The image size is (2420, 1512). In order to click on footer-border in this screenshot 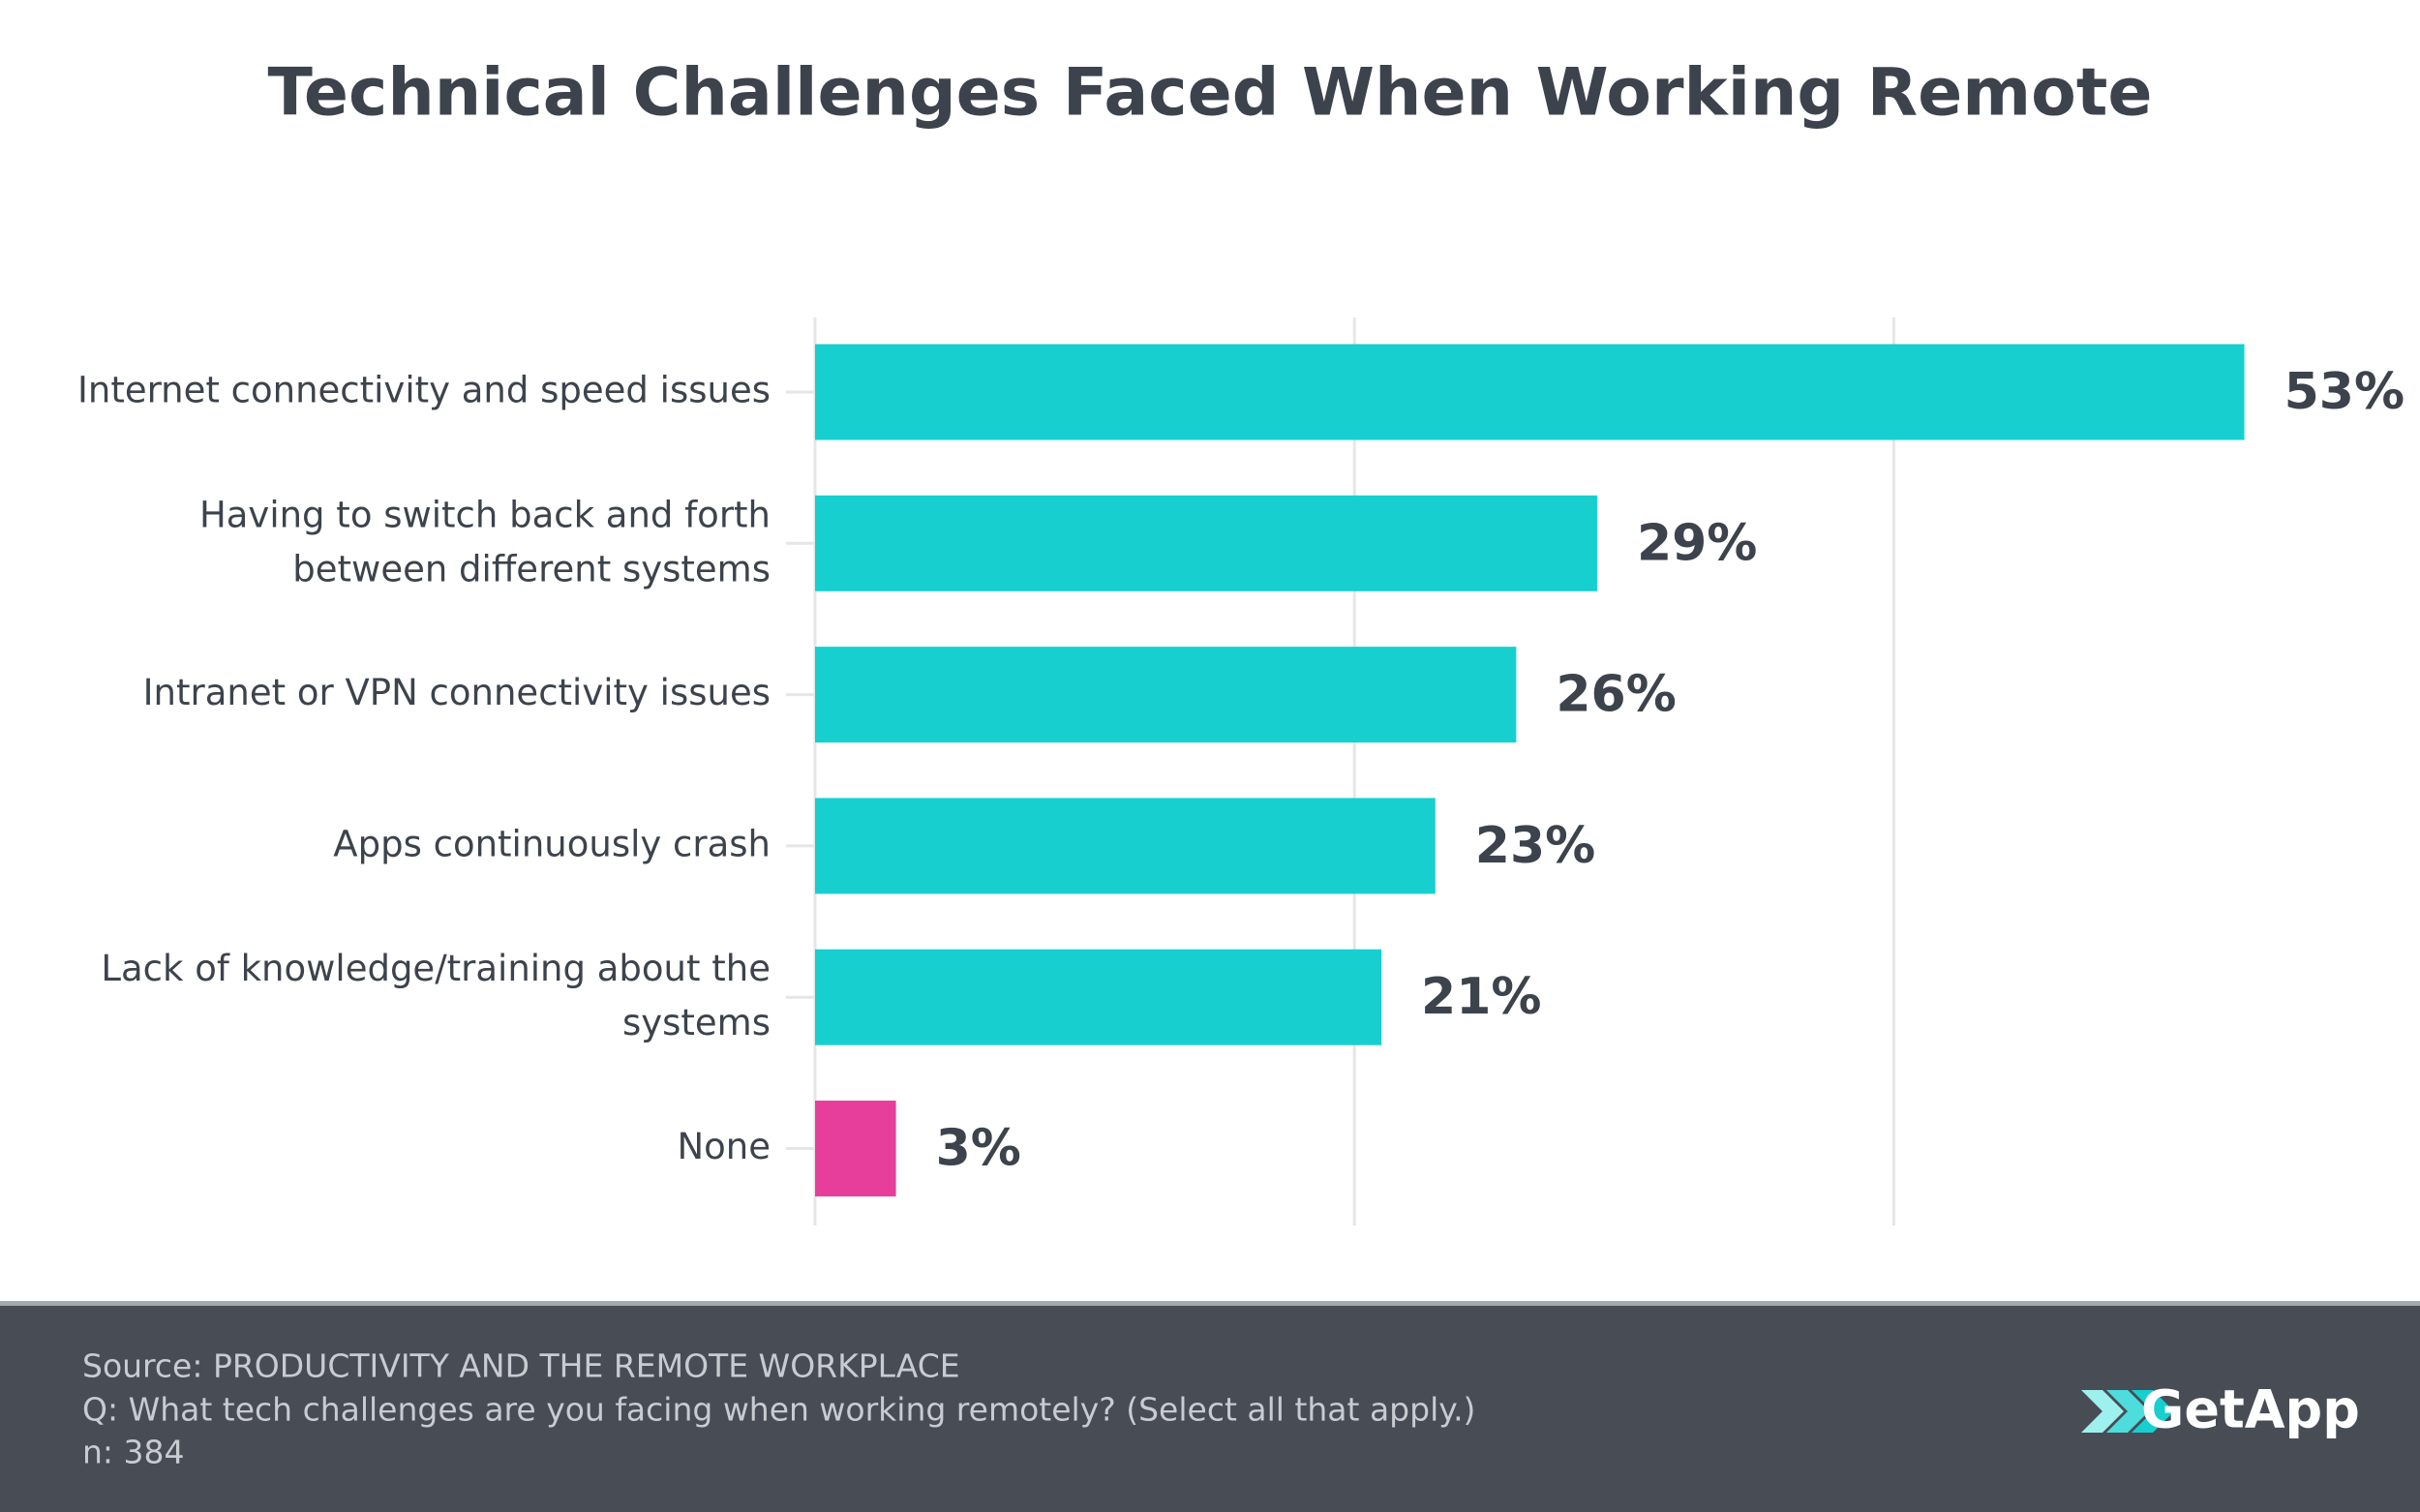, I will do `click(1210, 1303)`.